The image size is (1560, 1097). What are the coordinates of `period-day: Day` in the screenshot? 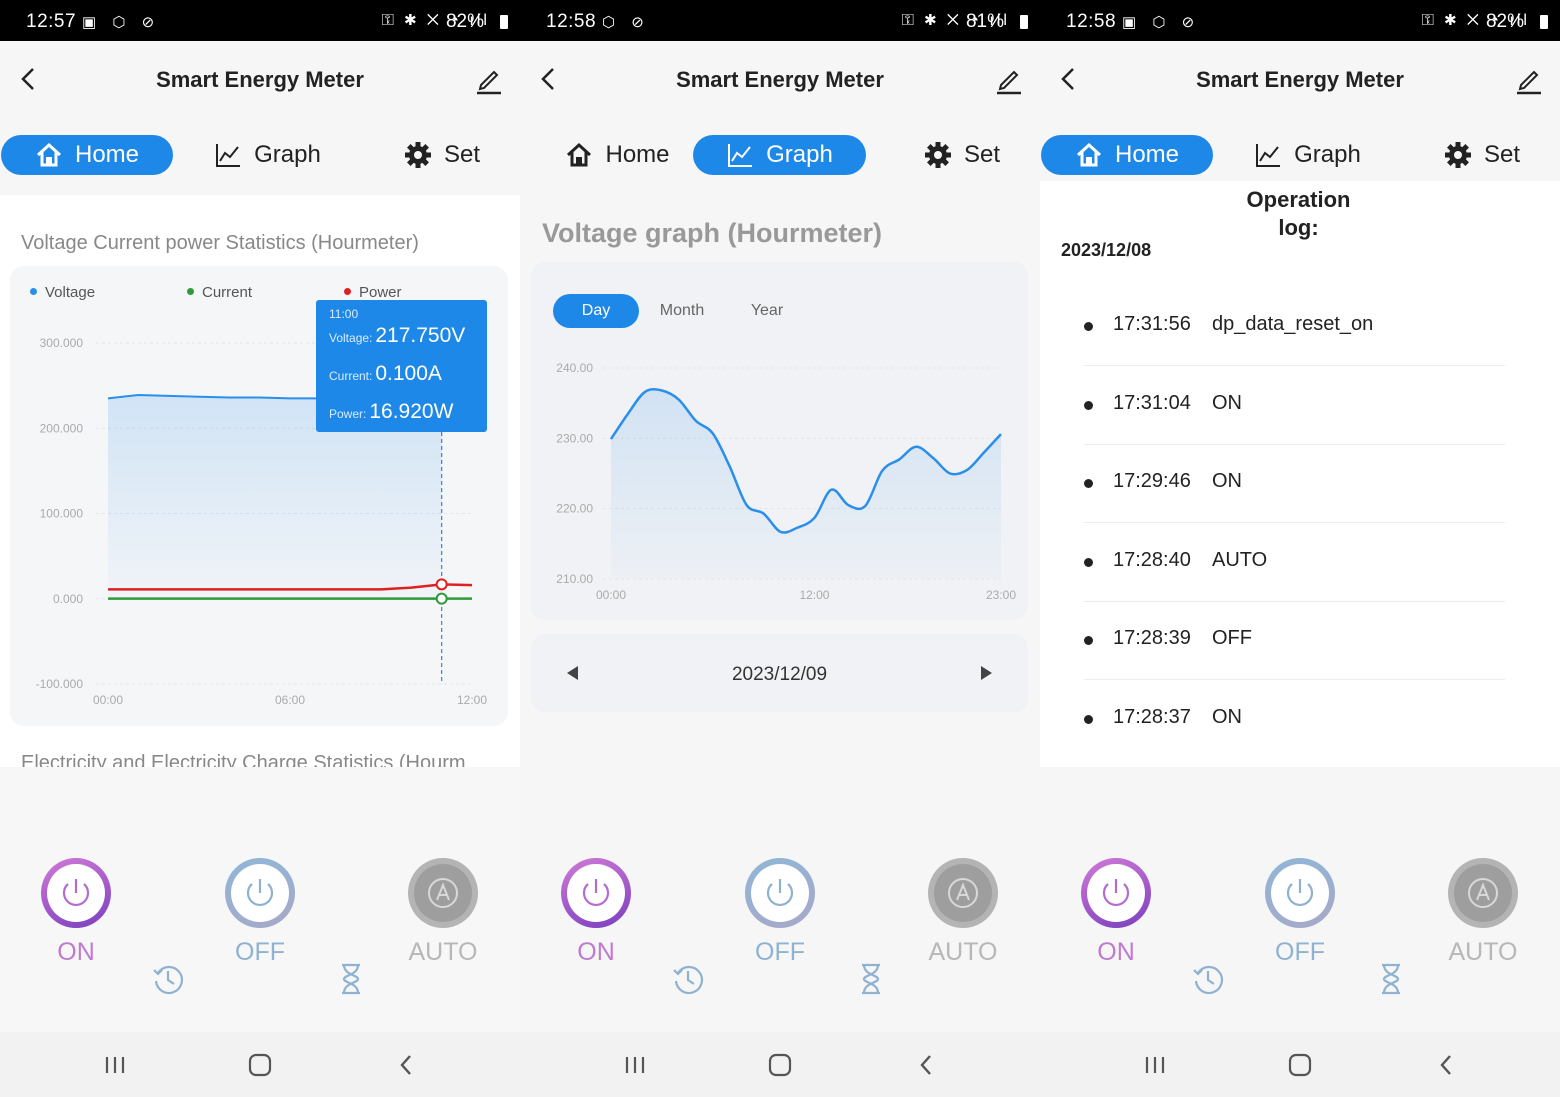 It's located at (596, 311).